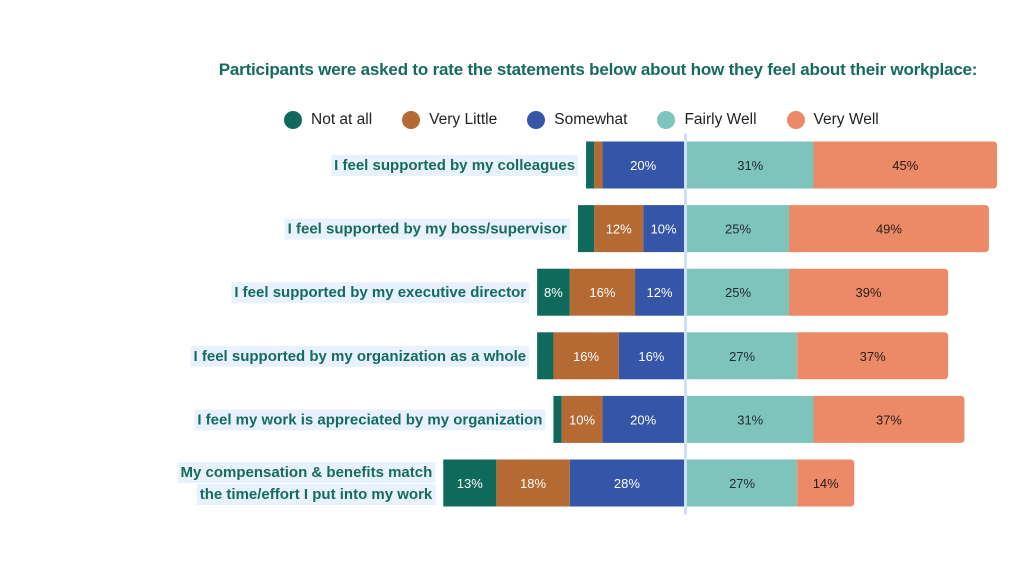 The image size is (1024, 576). What do you see at coordinates (342, 119) in the screenshot?
I see `legend-label: Not at all` at bounding box center [342, 119].